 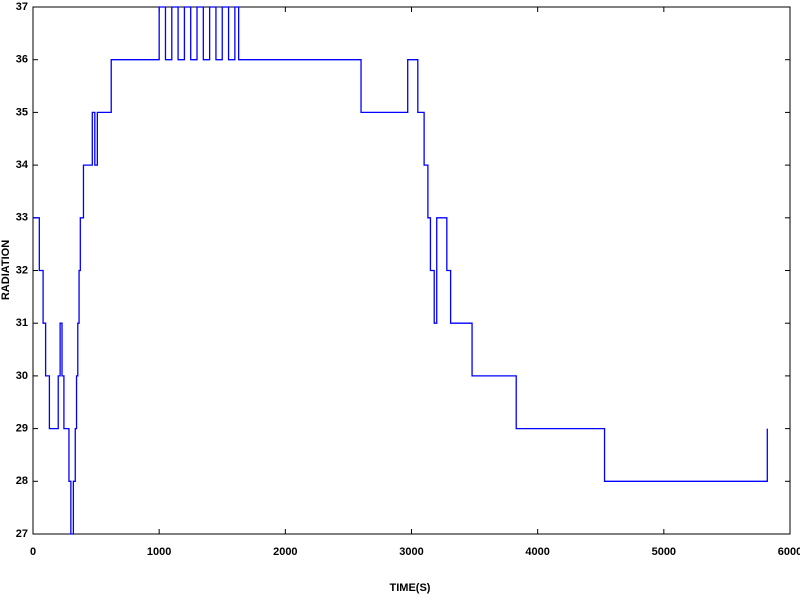 What do you see at coordinates (22, 323) in the screenshot?
I see `y-tick-label: 31` at bounding box center [22, 323].